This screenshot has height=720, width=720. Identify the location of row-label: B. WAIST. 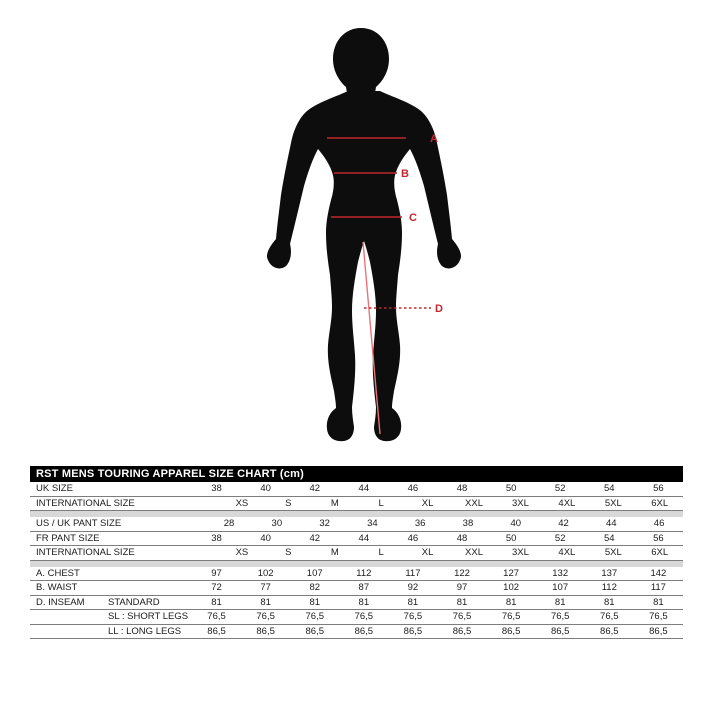
(57, 588).